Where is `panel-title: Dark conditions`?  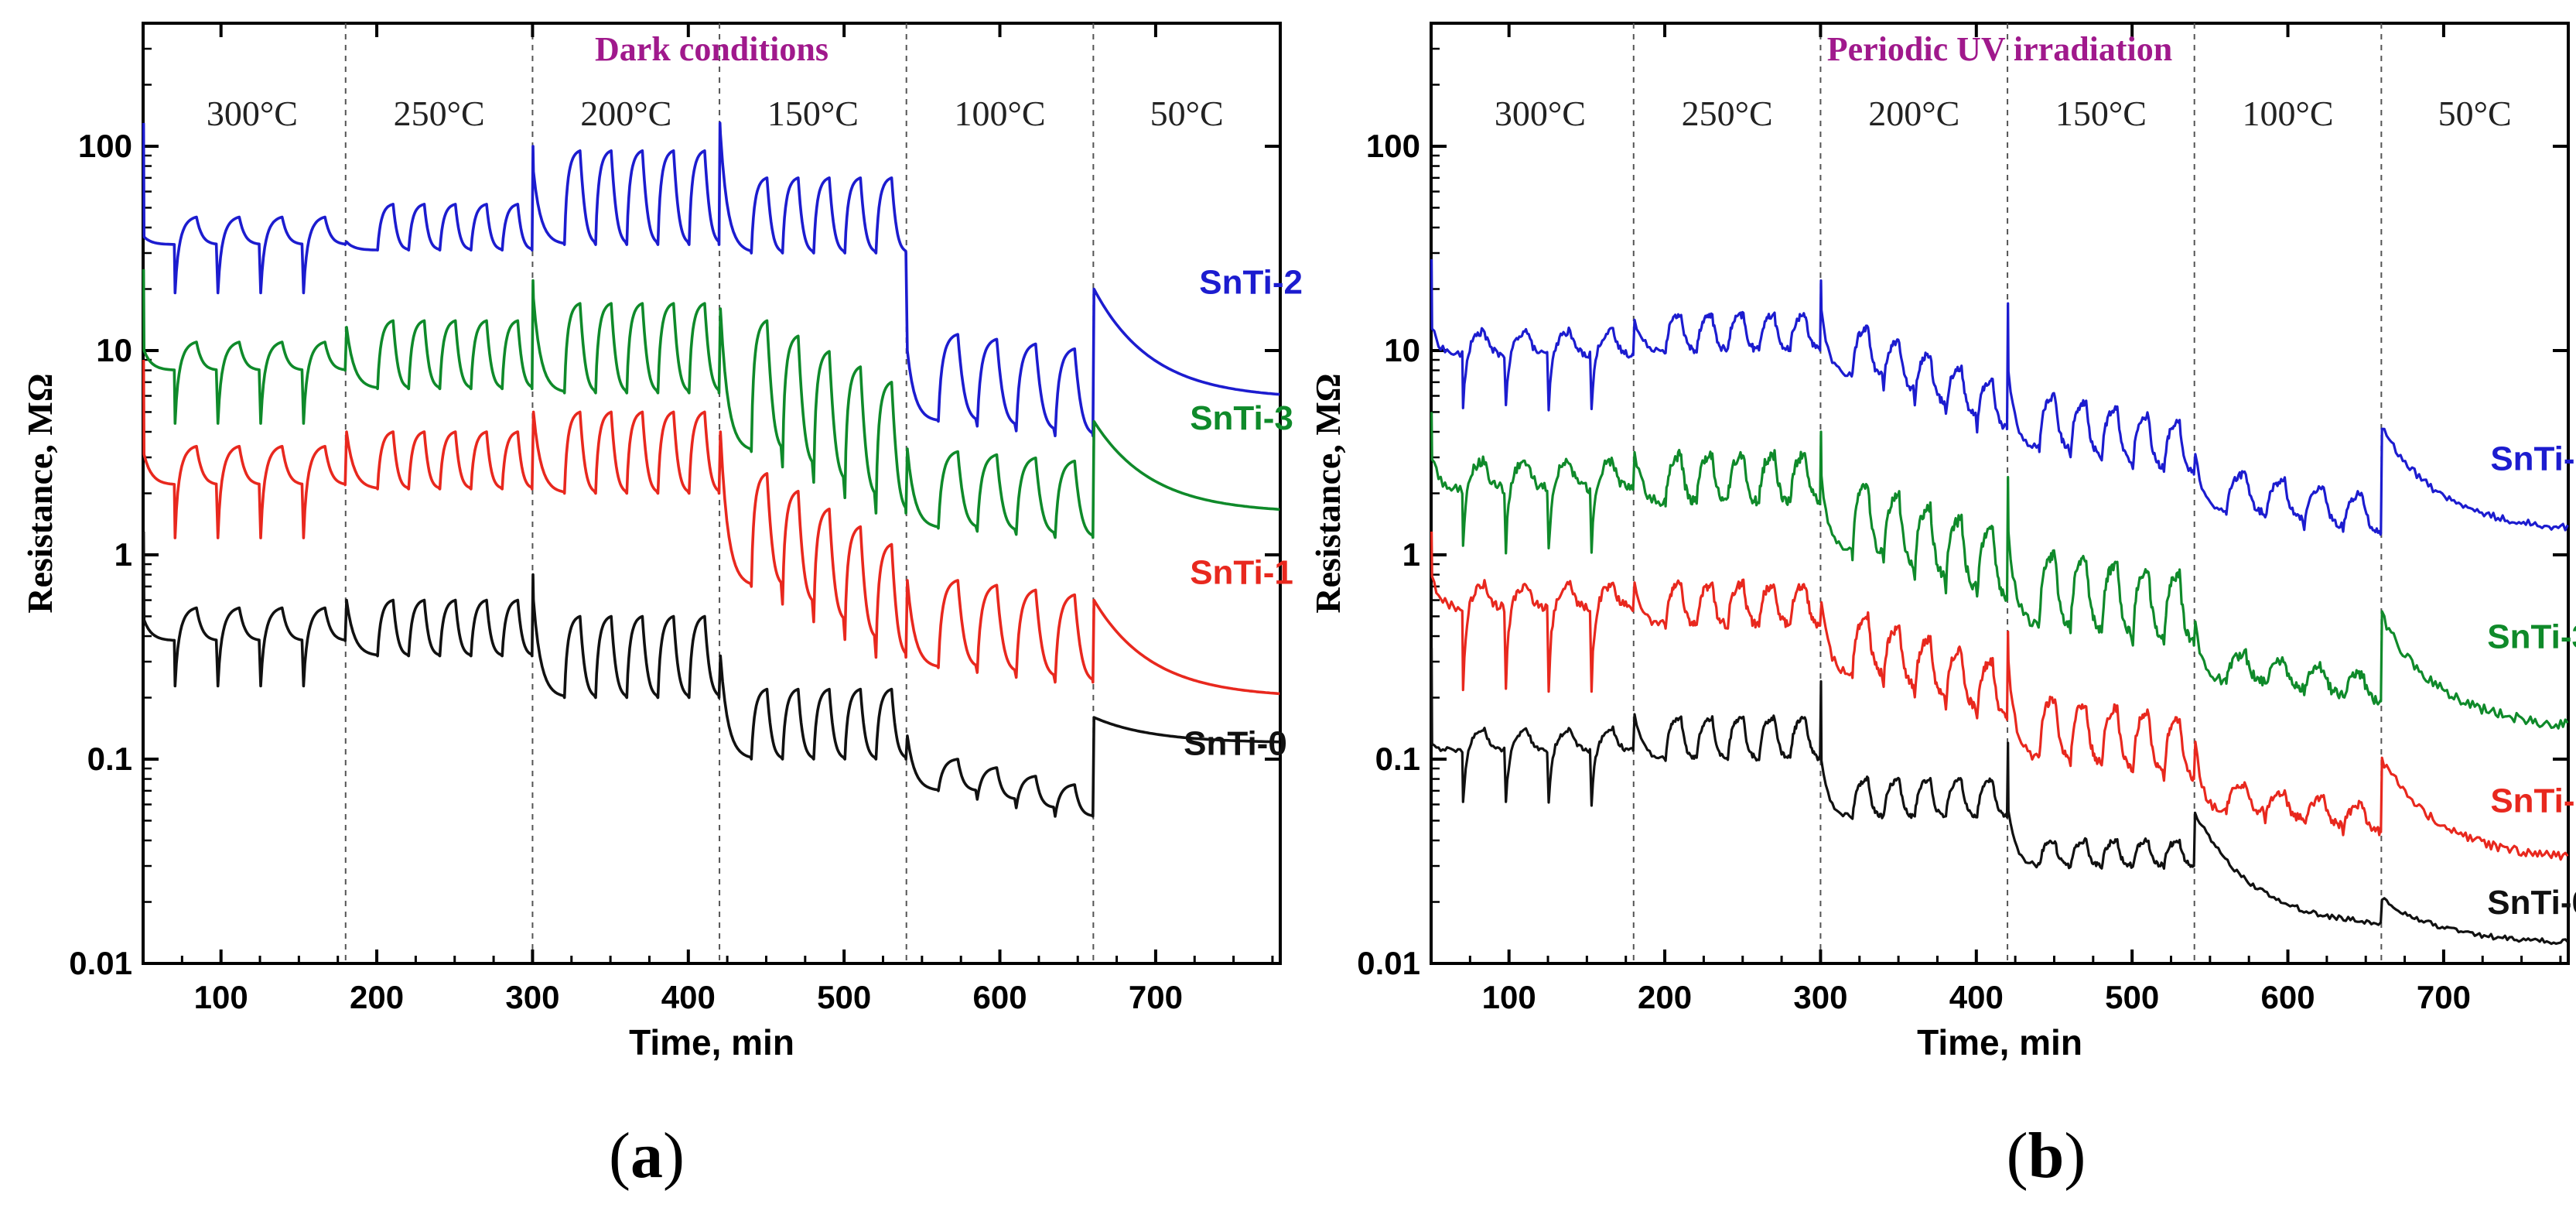 panel-title: Dark conditions is located at coordinates (711, 49).